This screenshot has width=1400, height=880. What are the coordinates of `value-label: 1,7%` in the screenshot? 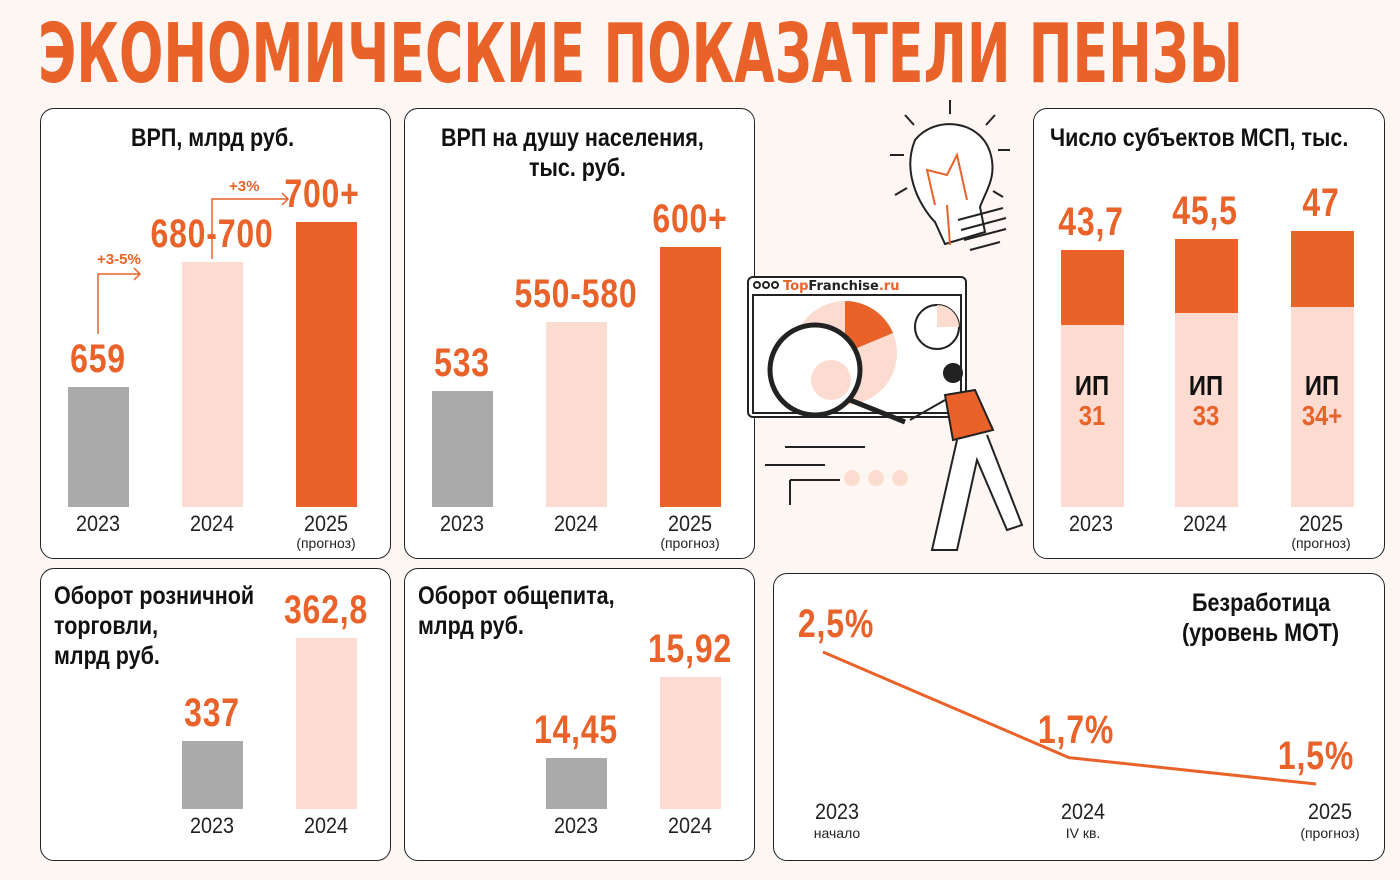 It's located at (1076, 729).